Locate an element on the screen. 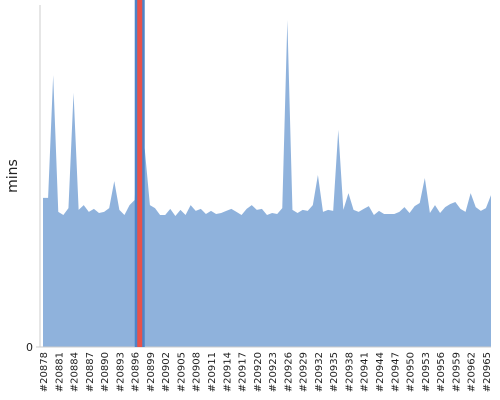 The width and height of the screenshot is (500, 400). x-tick-label: #20890 is located at coordinates (105, 372).